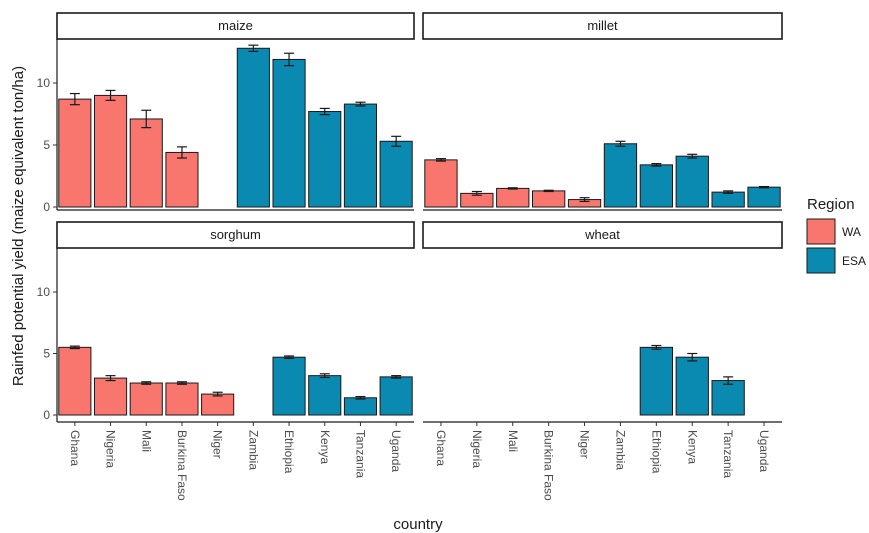  Describe the element at coordinates (47, 230) in the screenshot. I see `y-axes: 0 5 10 0 5 10` at that location.